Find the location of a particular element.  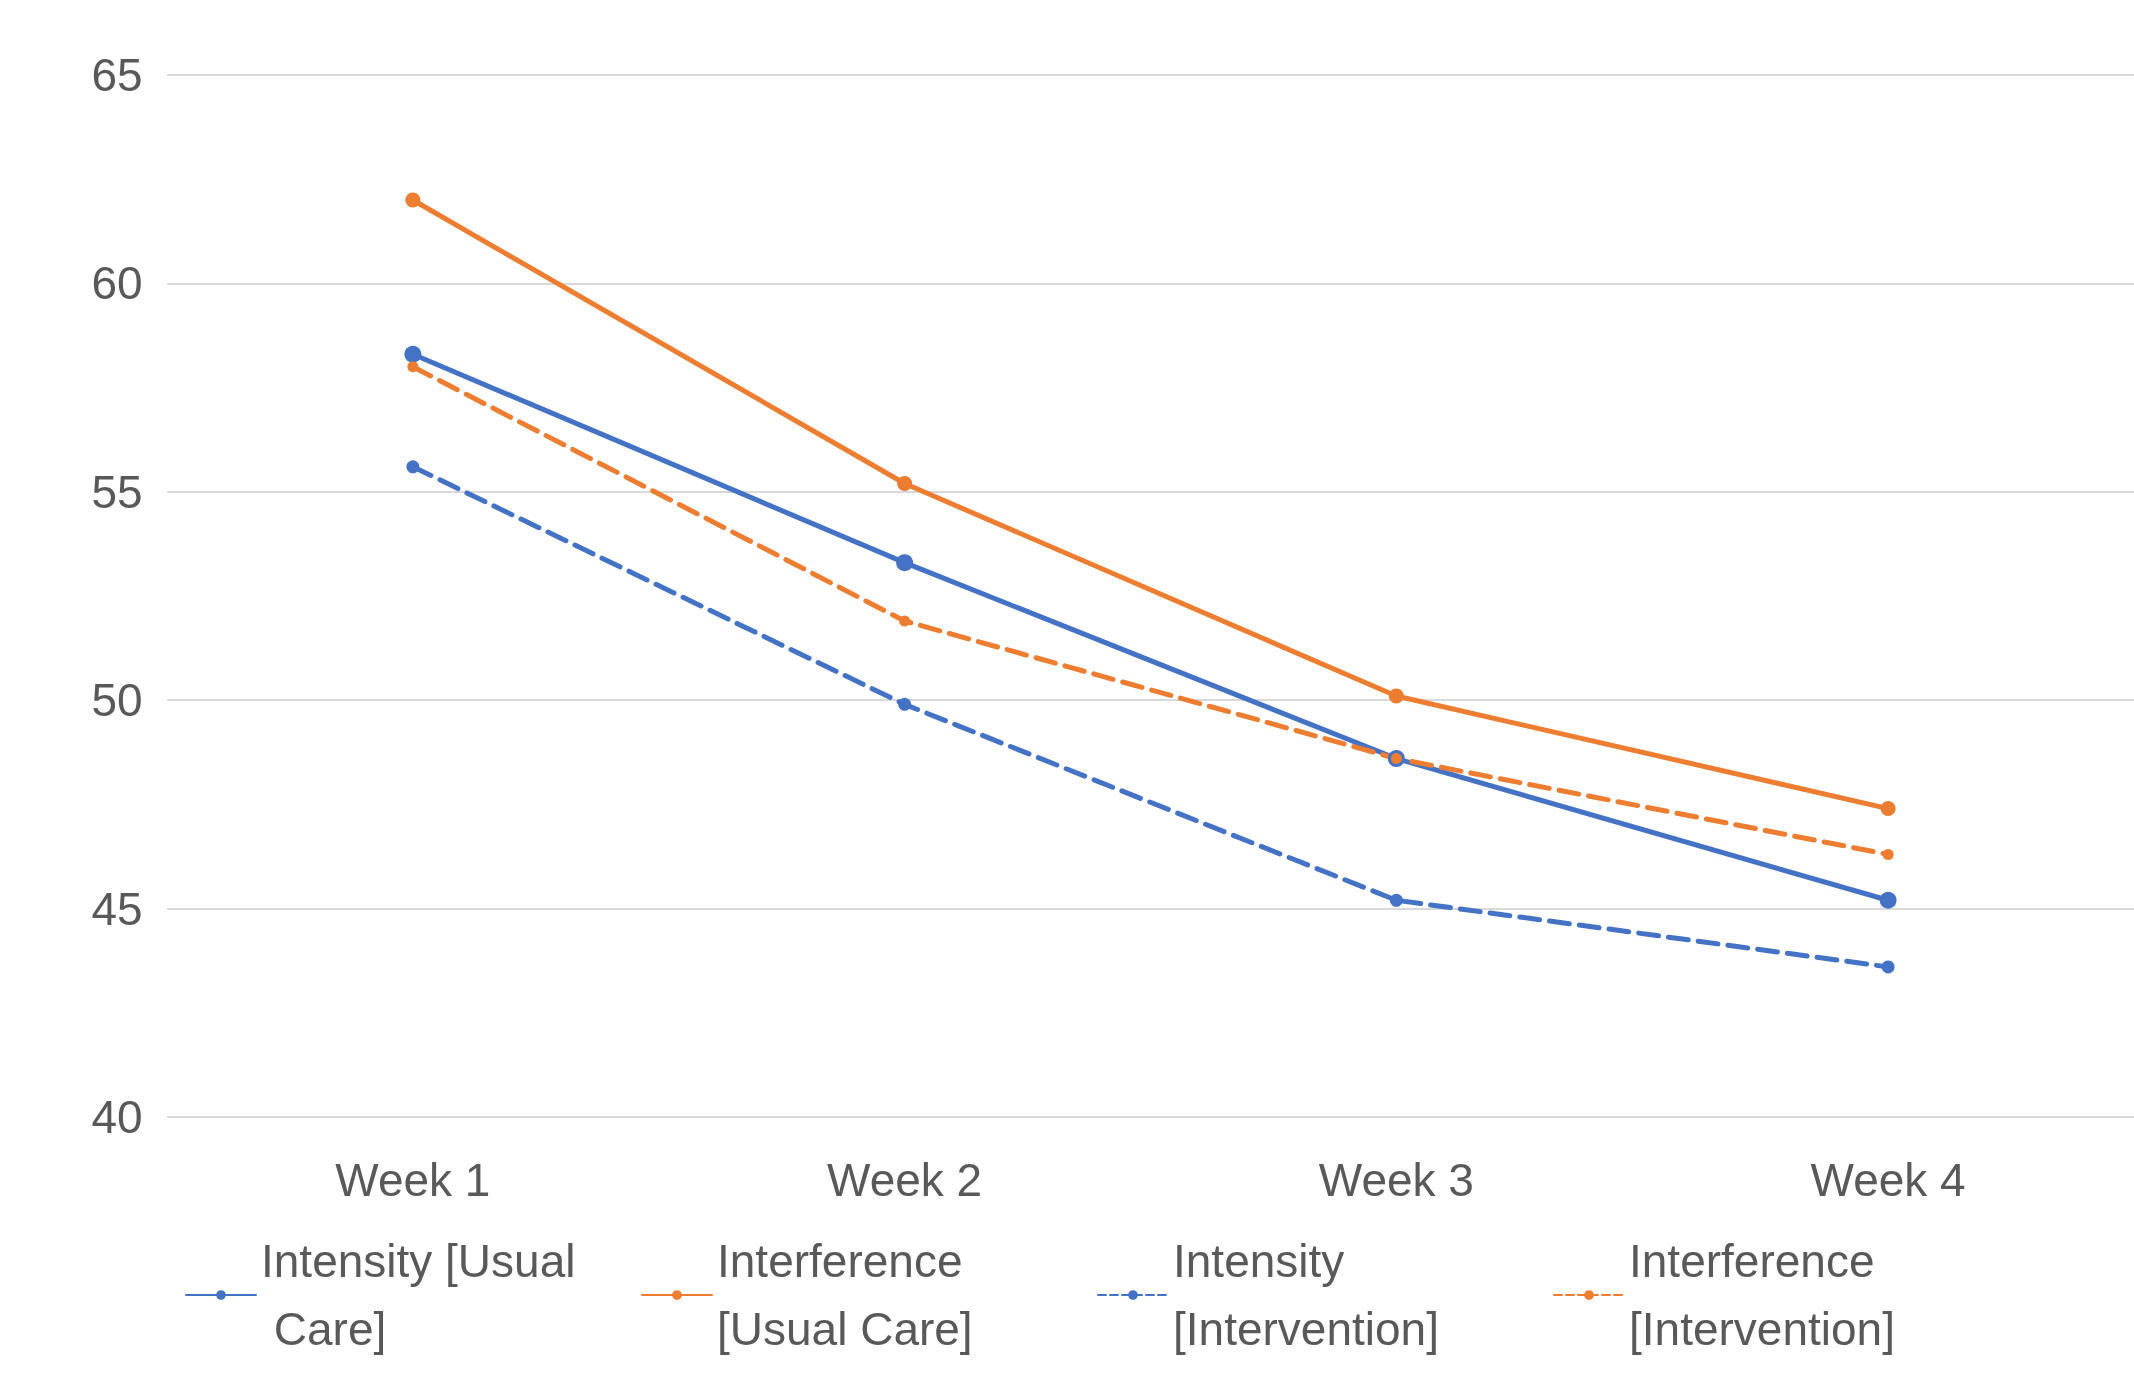

y-tick-label: 50 is located at coordinates (117, 700).